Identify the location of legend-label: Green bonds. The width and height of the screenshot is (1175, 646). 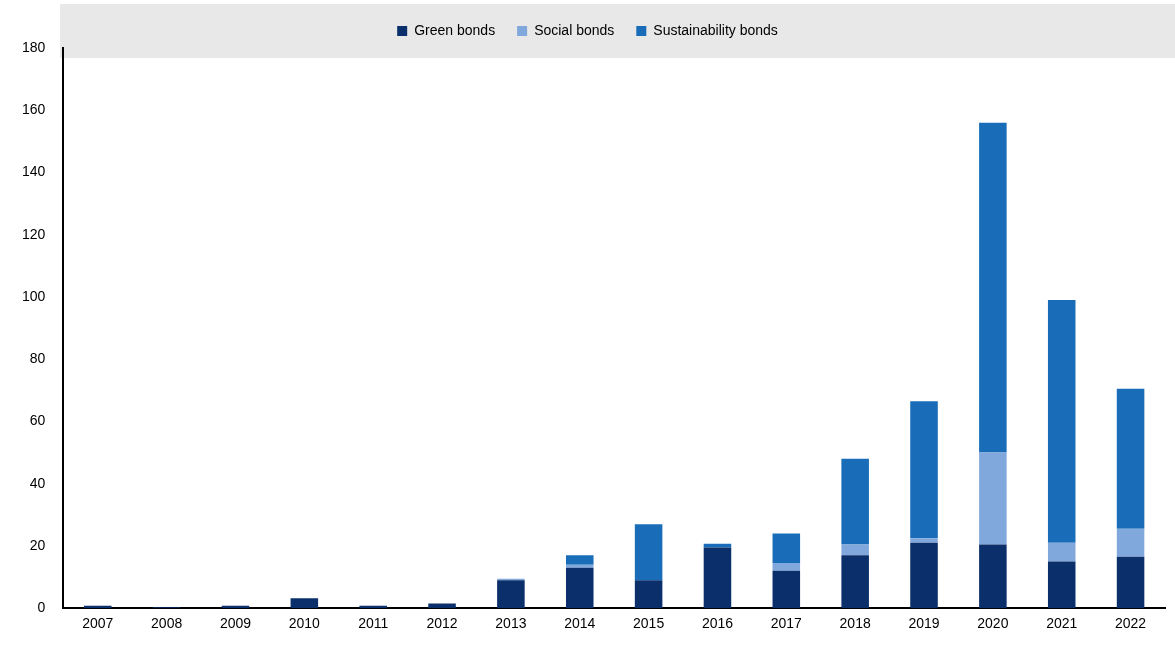
(455, 29).